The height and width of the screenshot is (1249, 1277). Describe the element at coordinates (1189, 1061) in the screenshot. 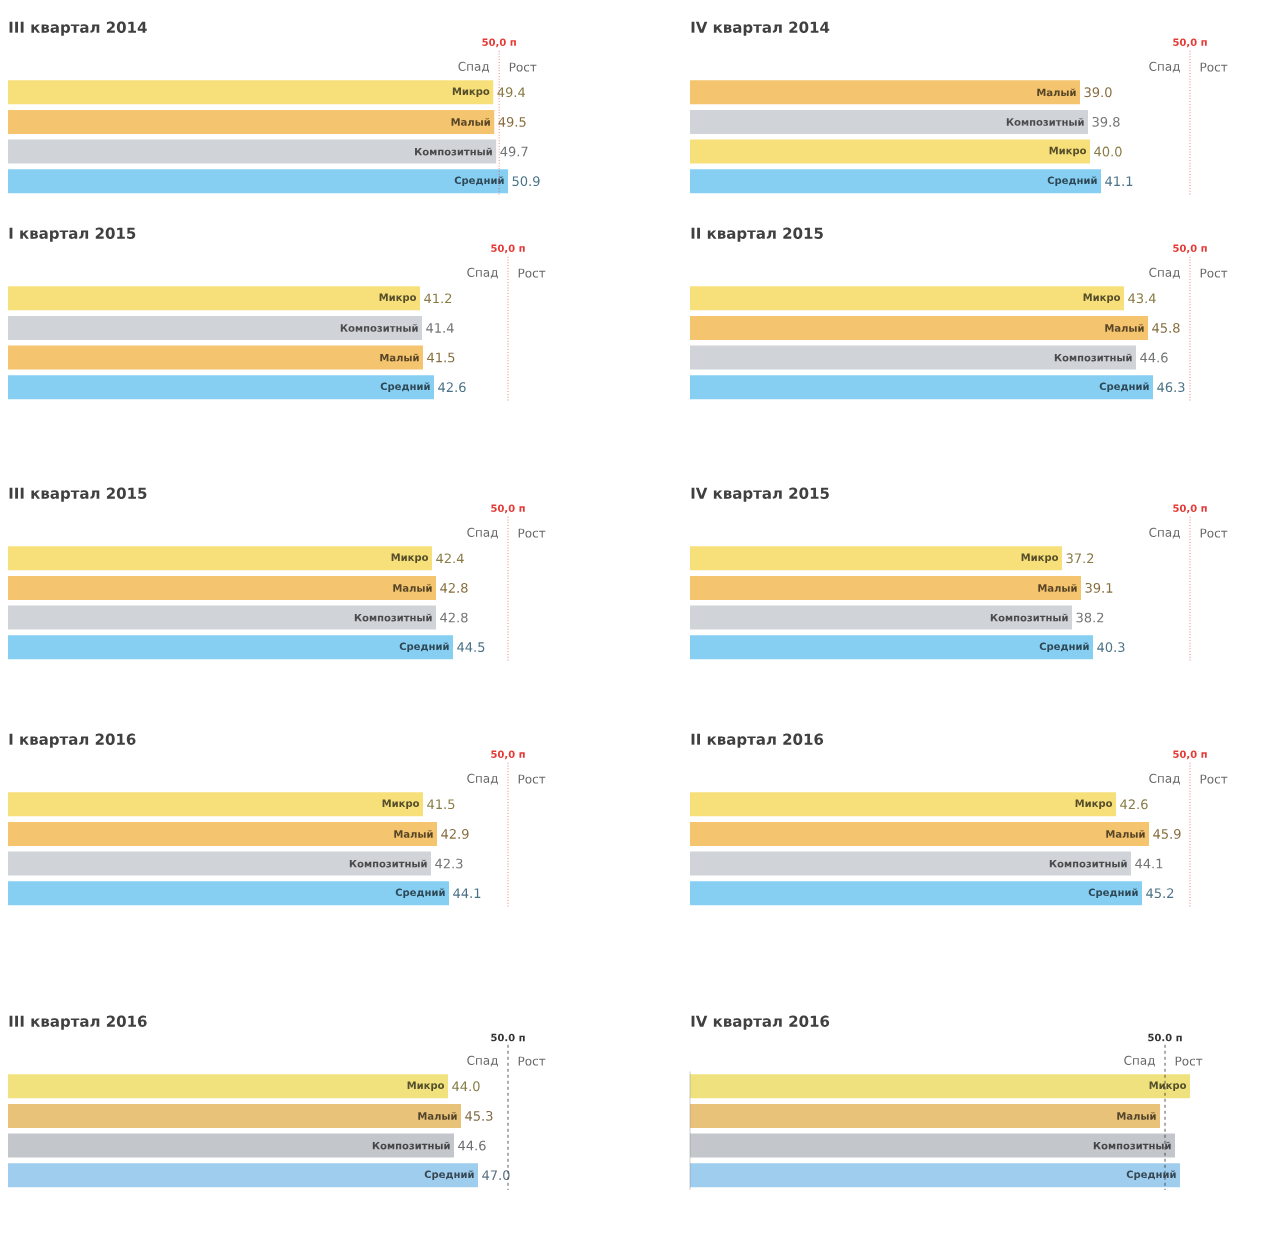

I see `annotation: Рост` at that location.